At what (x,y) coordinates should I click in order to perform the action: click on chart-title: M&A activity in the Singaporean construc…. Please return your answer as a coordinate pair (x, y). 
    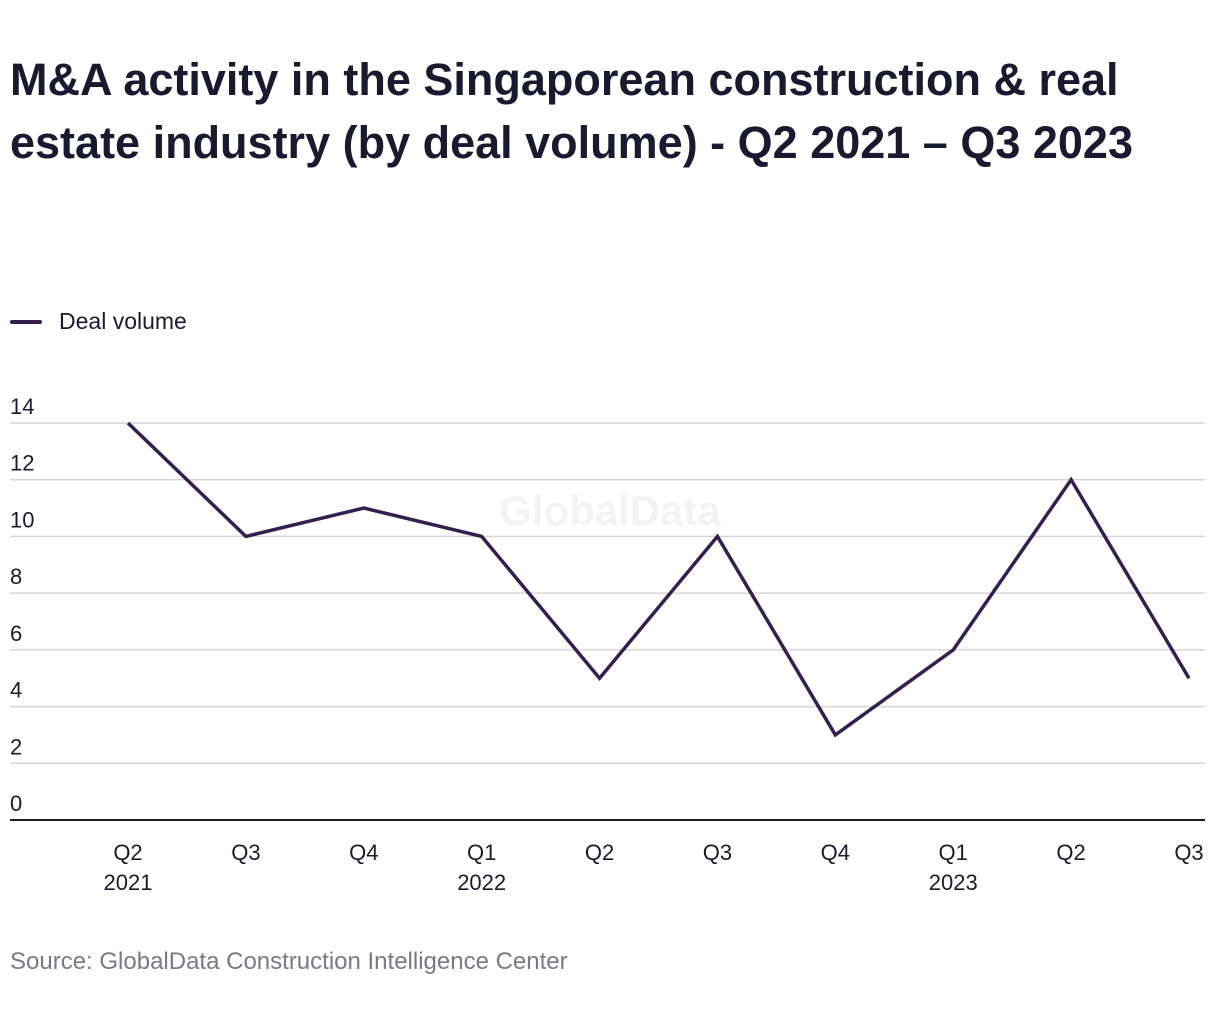
    Looking at the image, I should click on (571, 111).